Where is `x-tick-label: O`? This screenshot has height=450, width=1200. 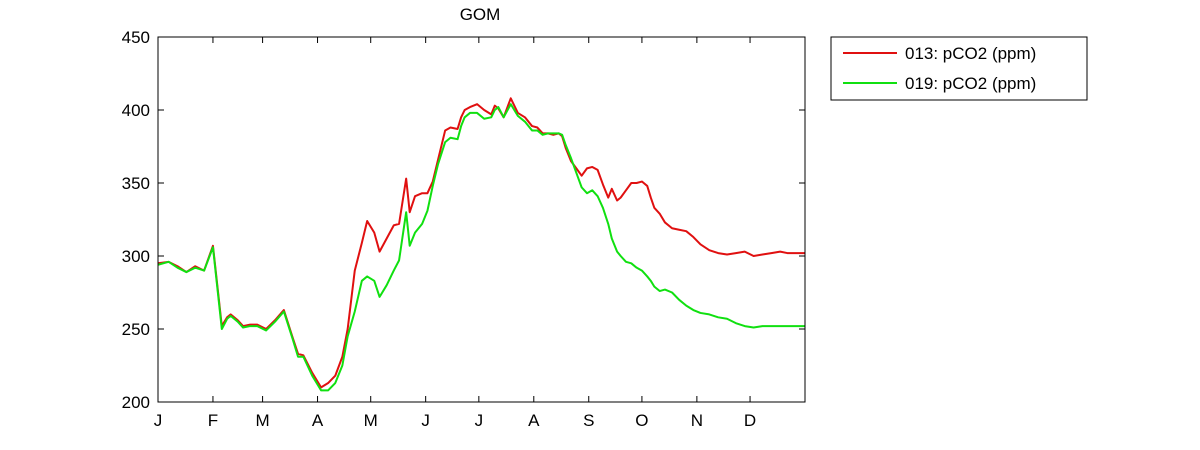 x-tick-label: O is located at coordinates (641, 420).